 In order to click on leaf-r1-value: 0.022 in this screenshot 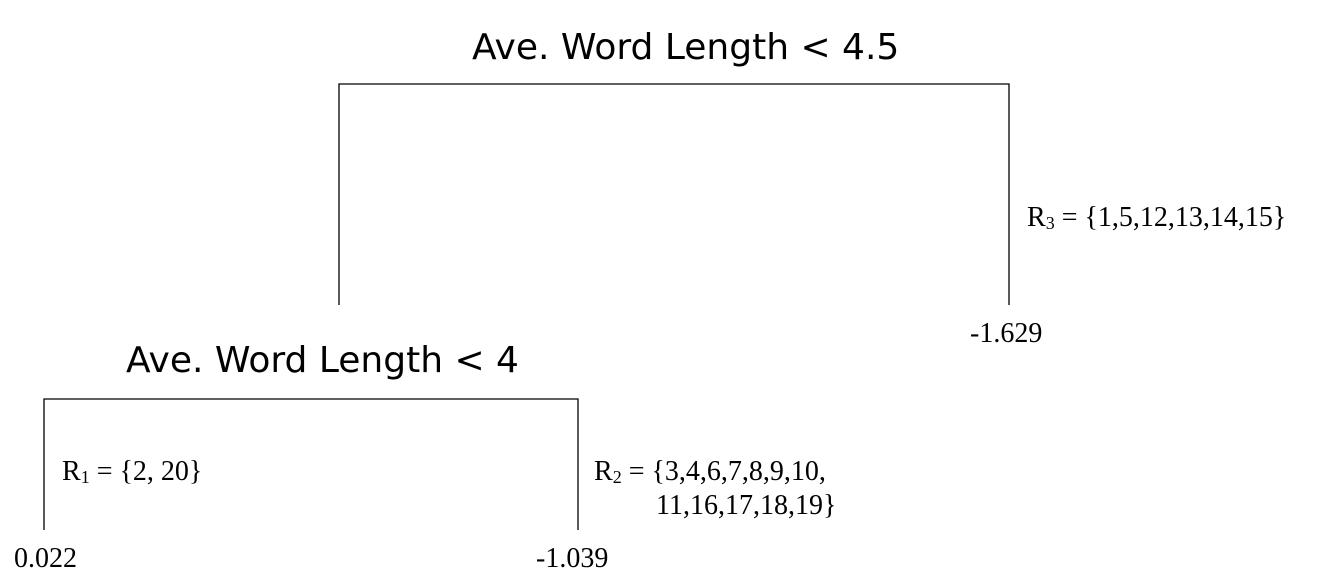, I will do `click(45, 558)`.